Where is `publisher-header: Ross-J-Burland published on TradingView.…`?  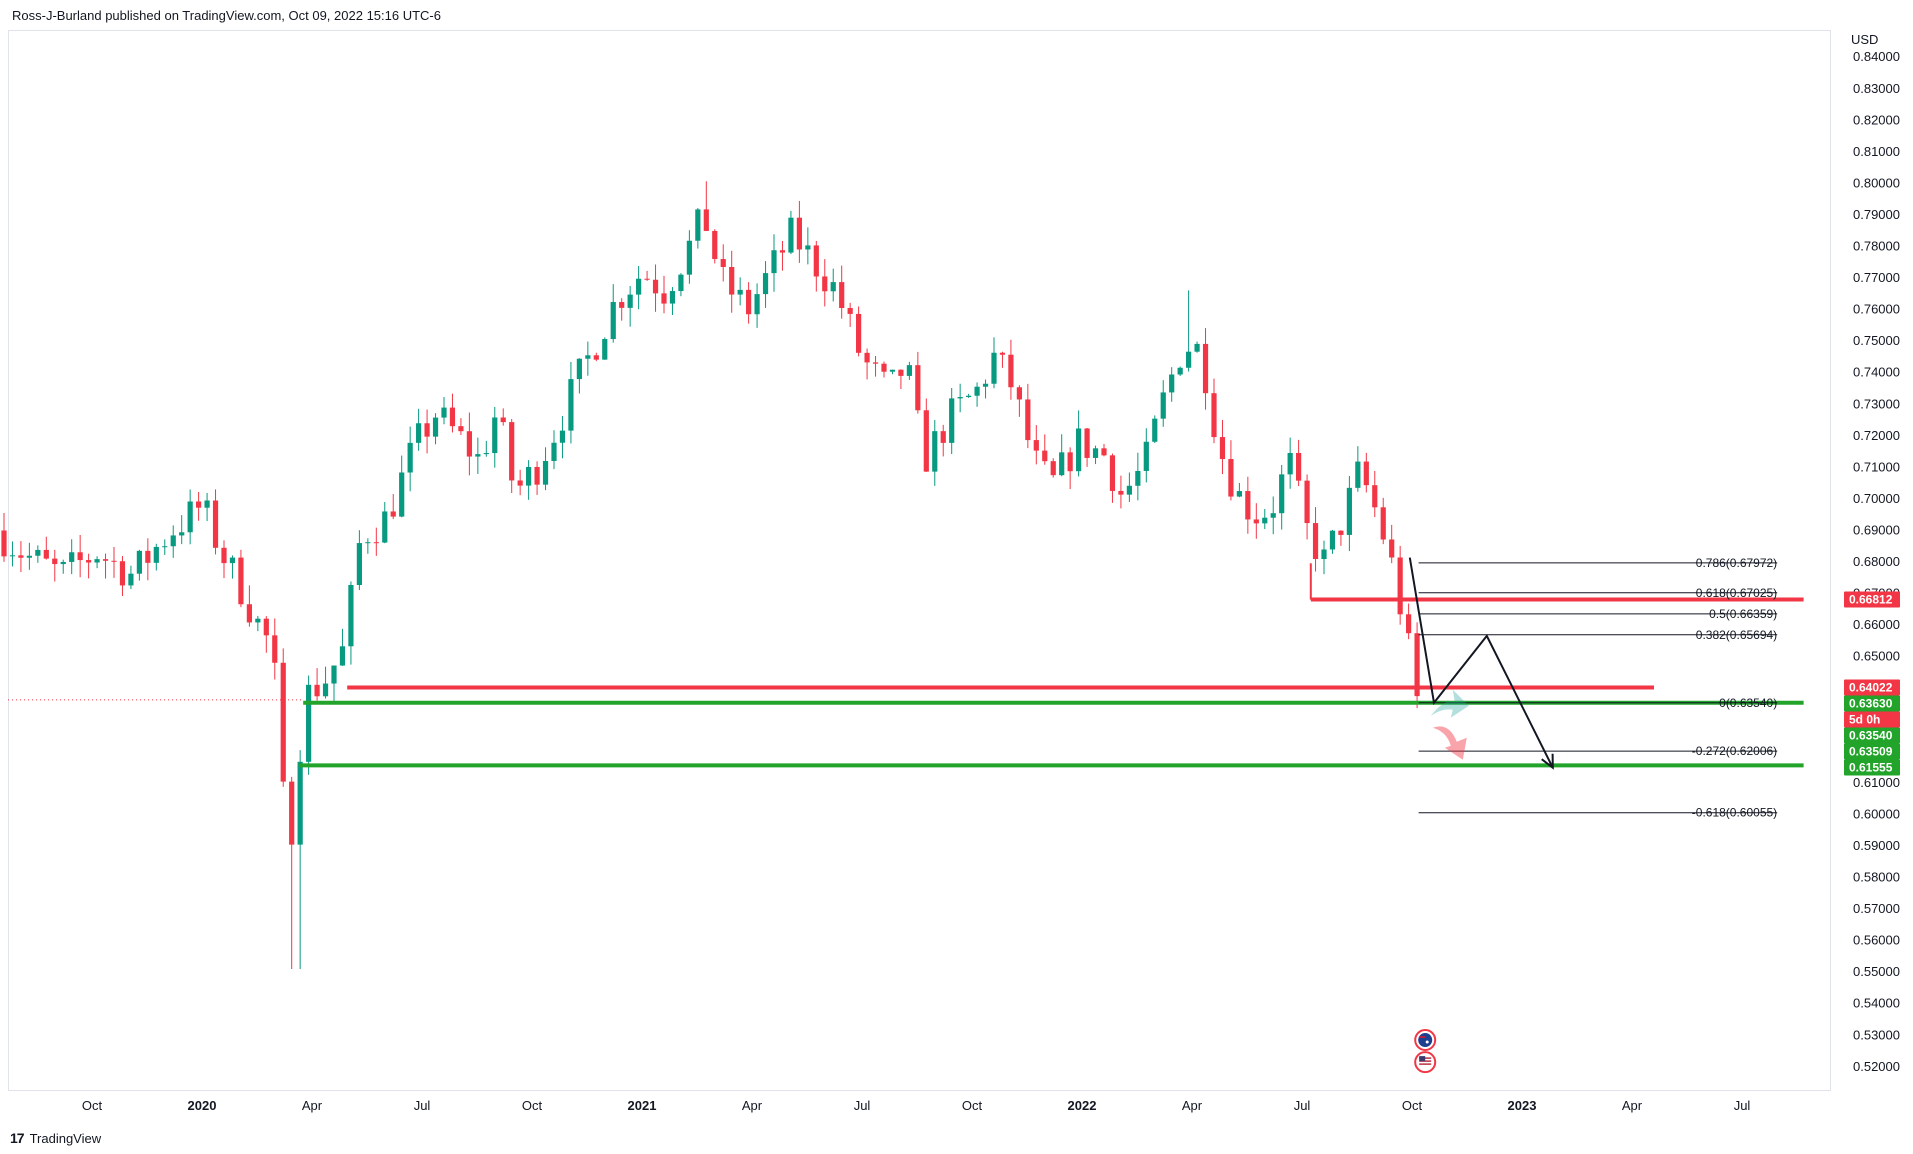 publisher-header: Ross-J-Burland published on TradingView.… is located at coordinates (226, 15).